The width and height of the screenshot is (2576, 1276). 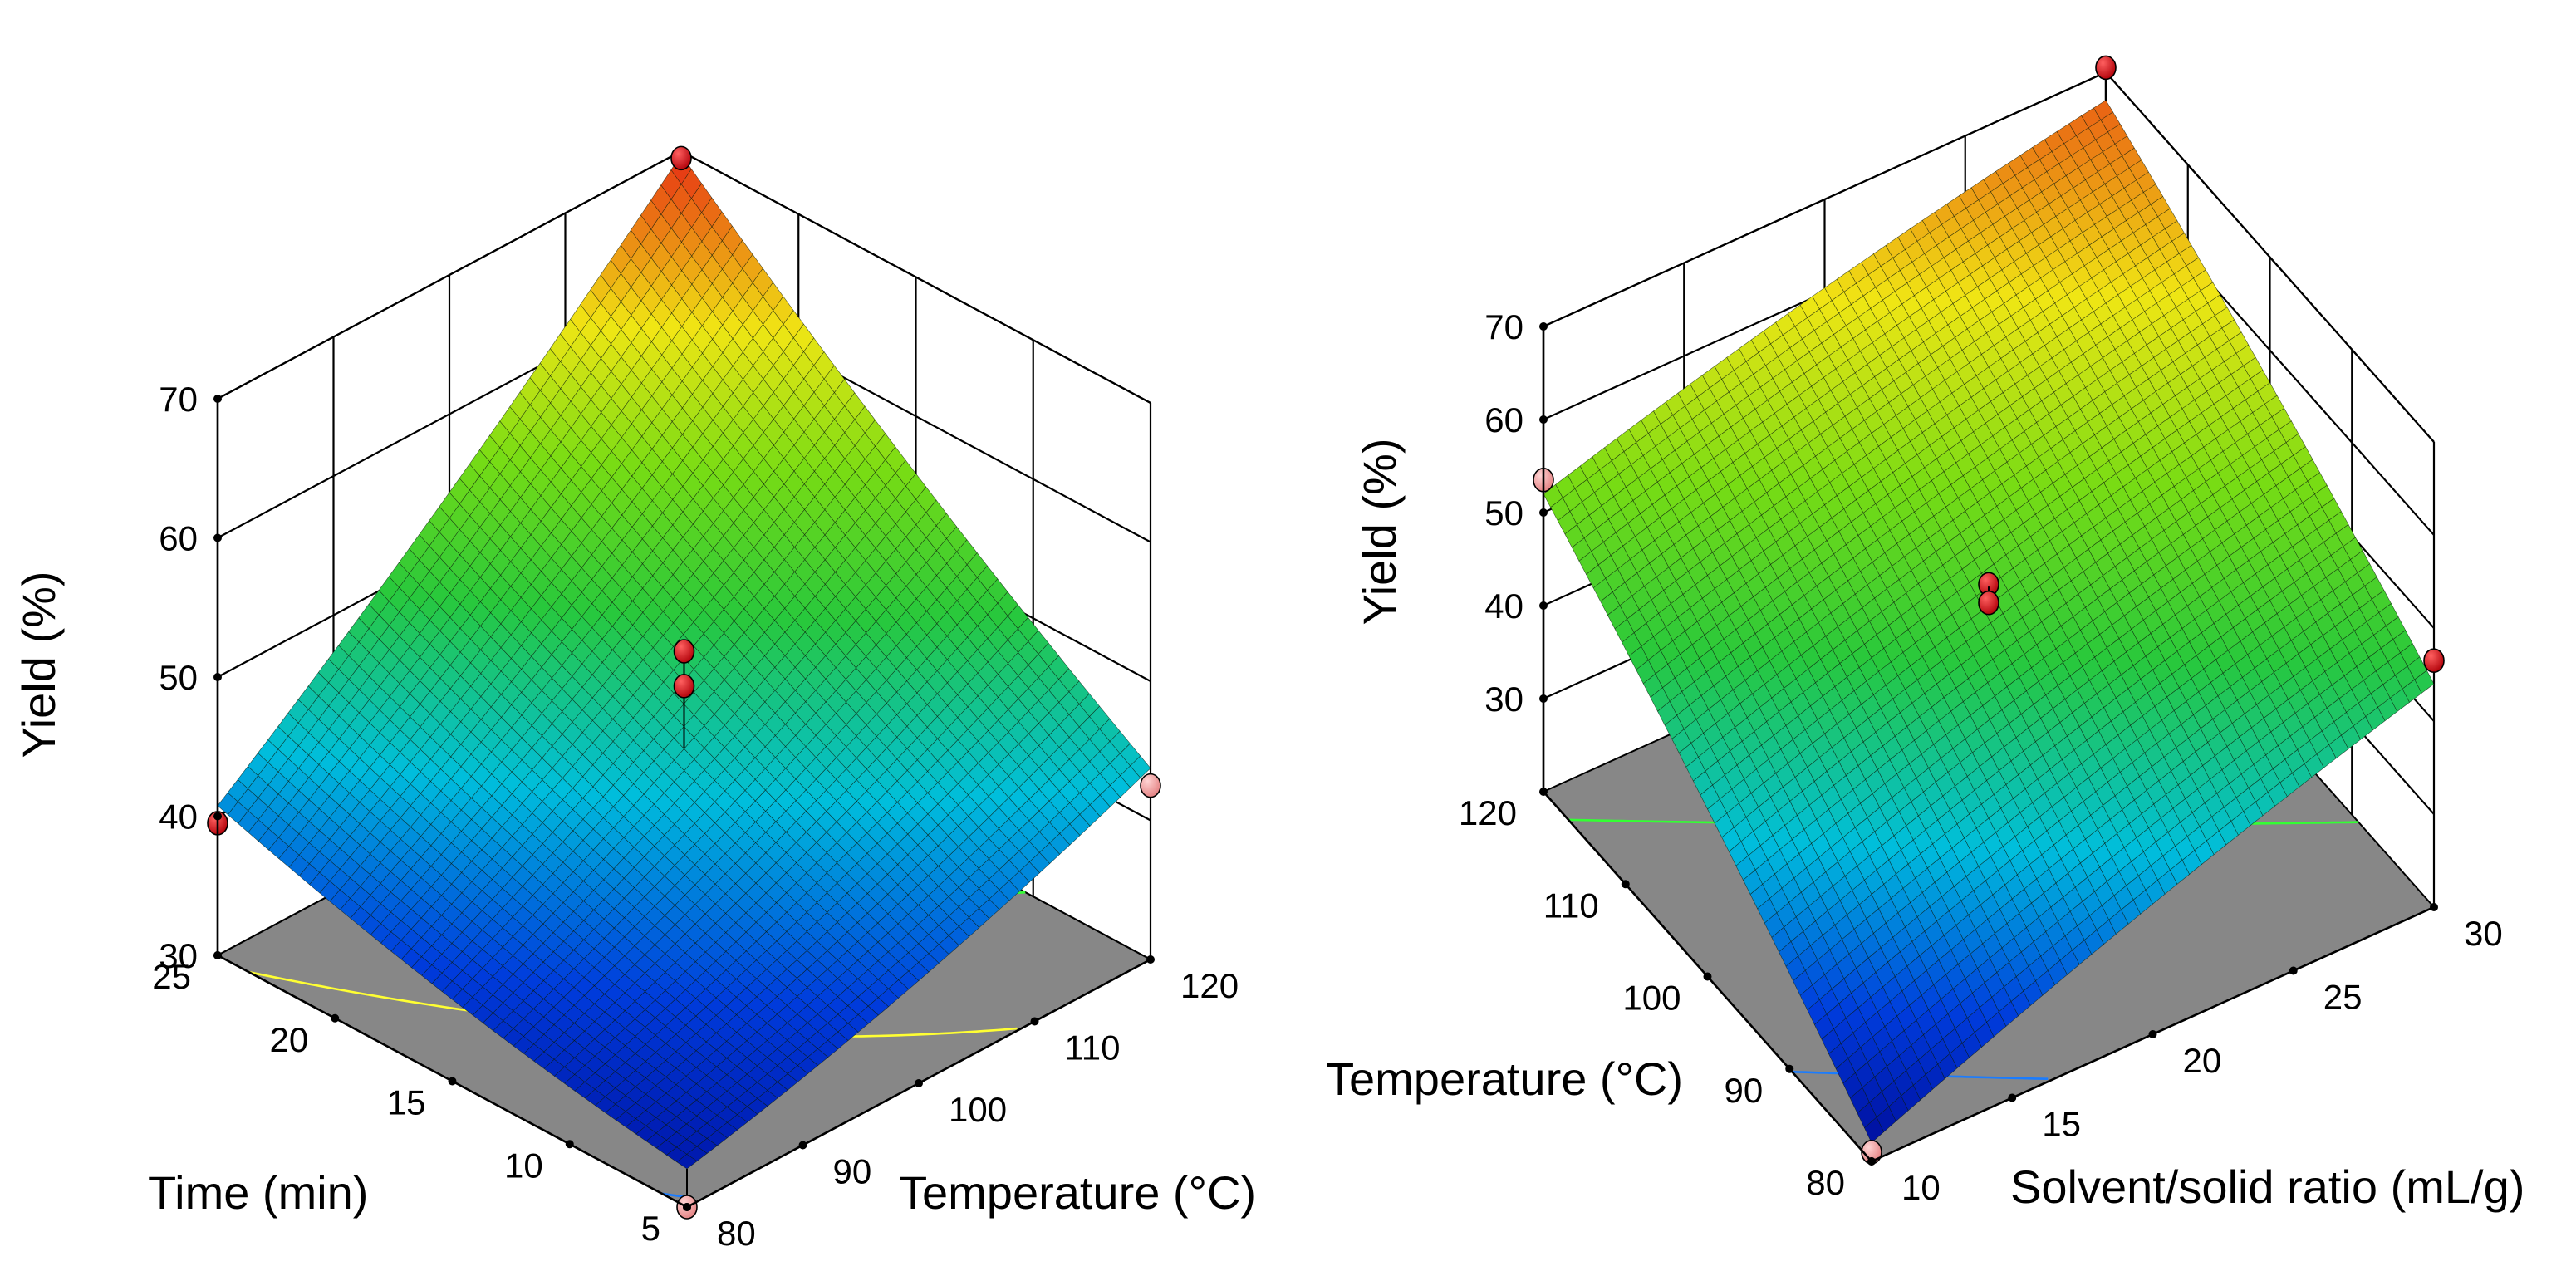 What do you see at coordinates (1488, 812) in the screenshot?
I see `y-tick-label: 120` at bounding box center [1488, 812].